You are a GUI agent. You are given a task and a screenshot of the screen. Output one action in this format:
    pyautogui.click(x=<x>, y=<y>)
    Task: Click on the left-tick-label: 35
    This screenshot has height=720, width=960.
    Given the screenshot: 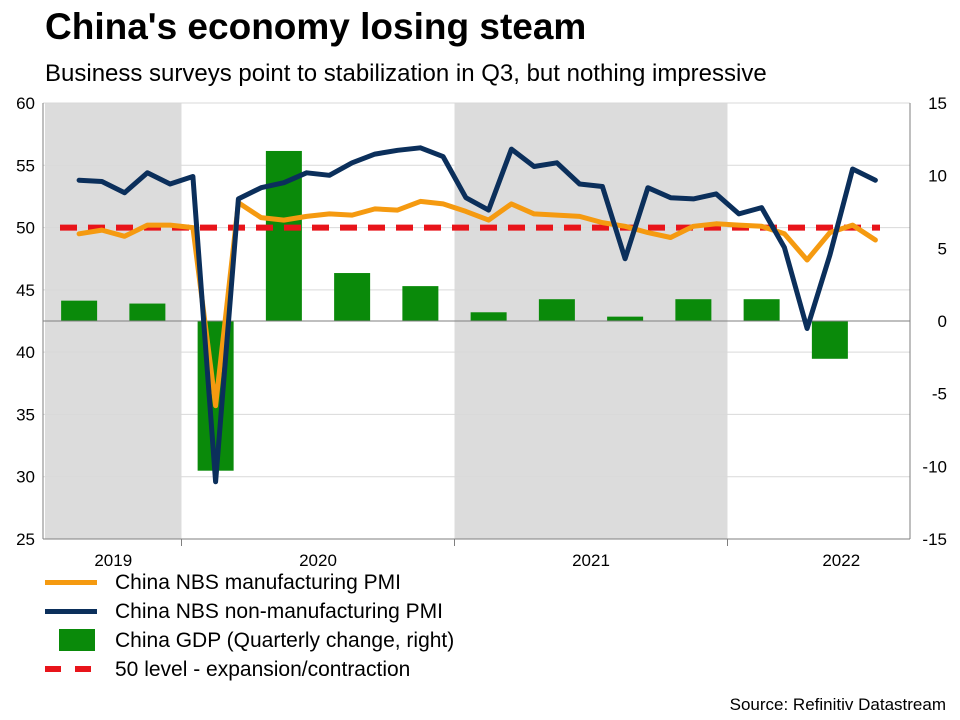 What is the action you would take?
    pyautogui.click(x=25, y=414)
    